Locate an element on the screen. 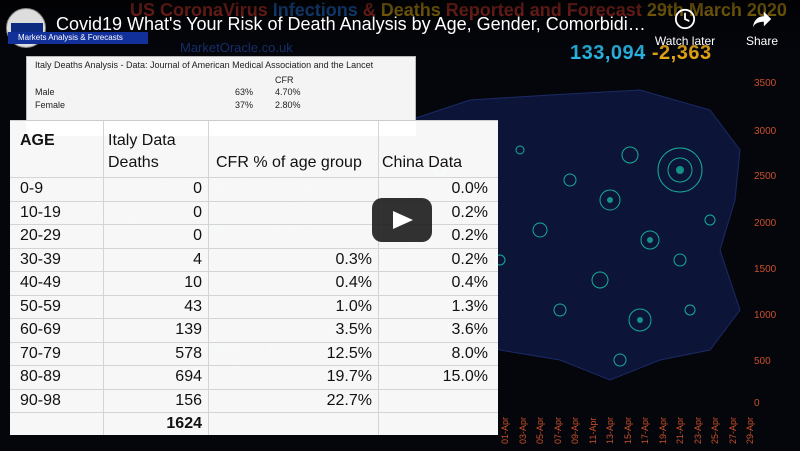  player-top-bar is located at coordinates (400, 29).